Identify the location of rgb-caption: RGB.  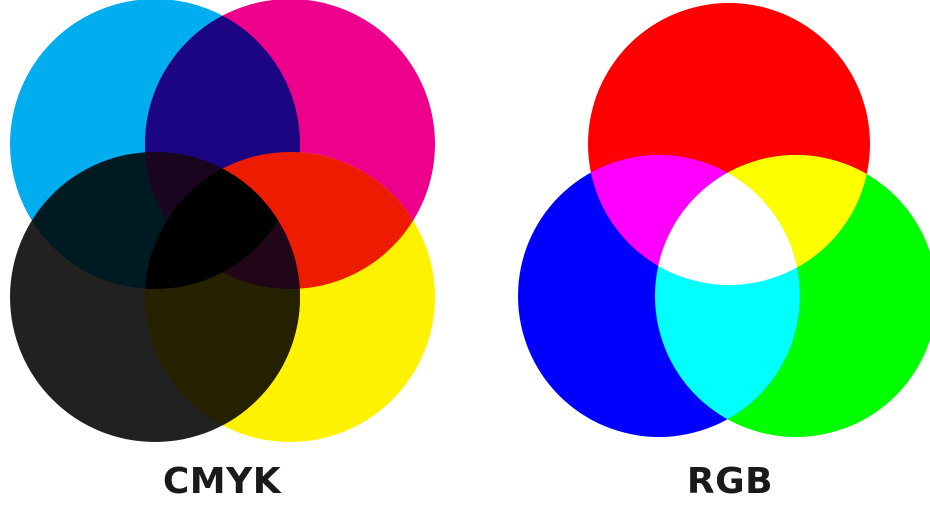
(730, 481).